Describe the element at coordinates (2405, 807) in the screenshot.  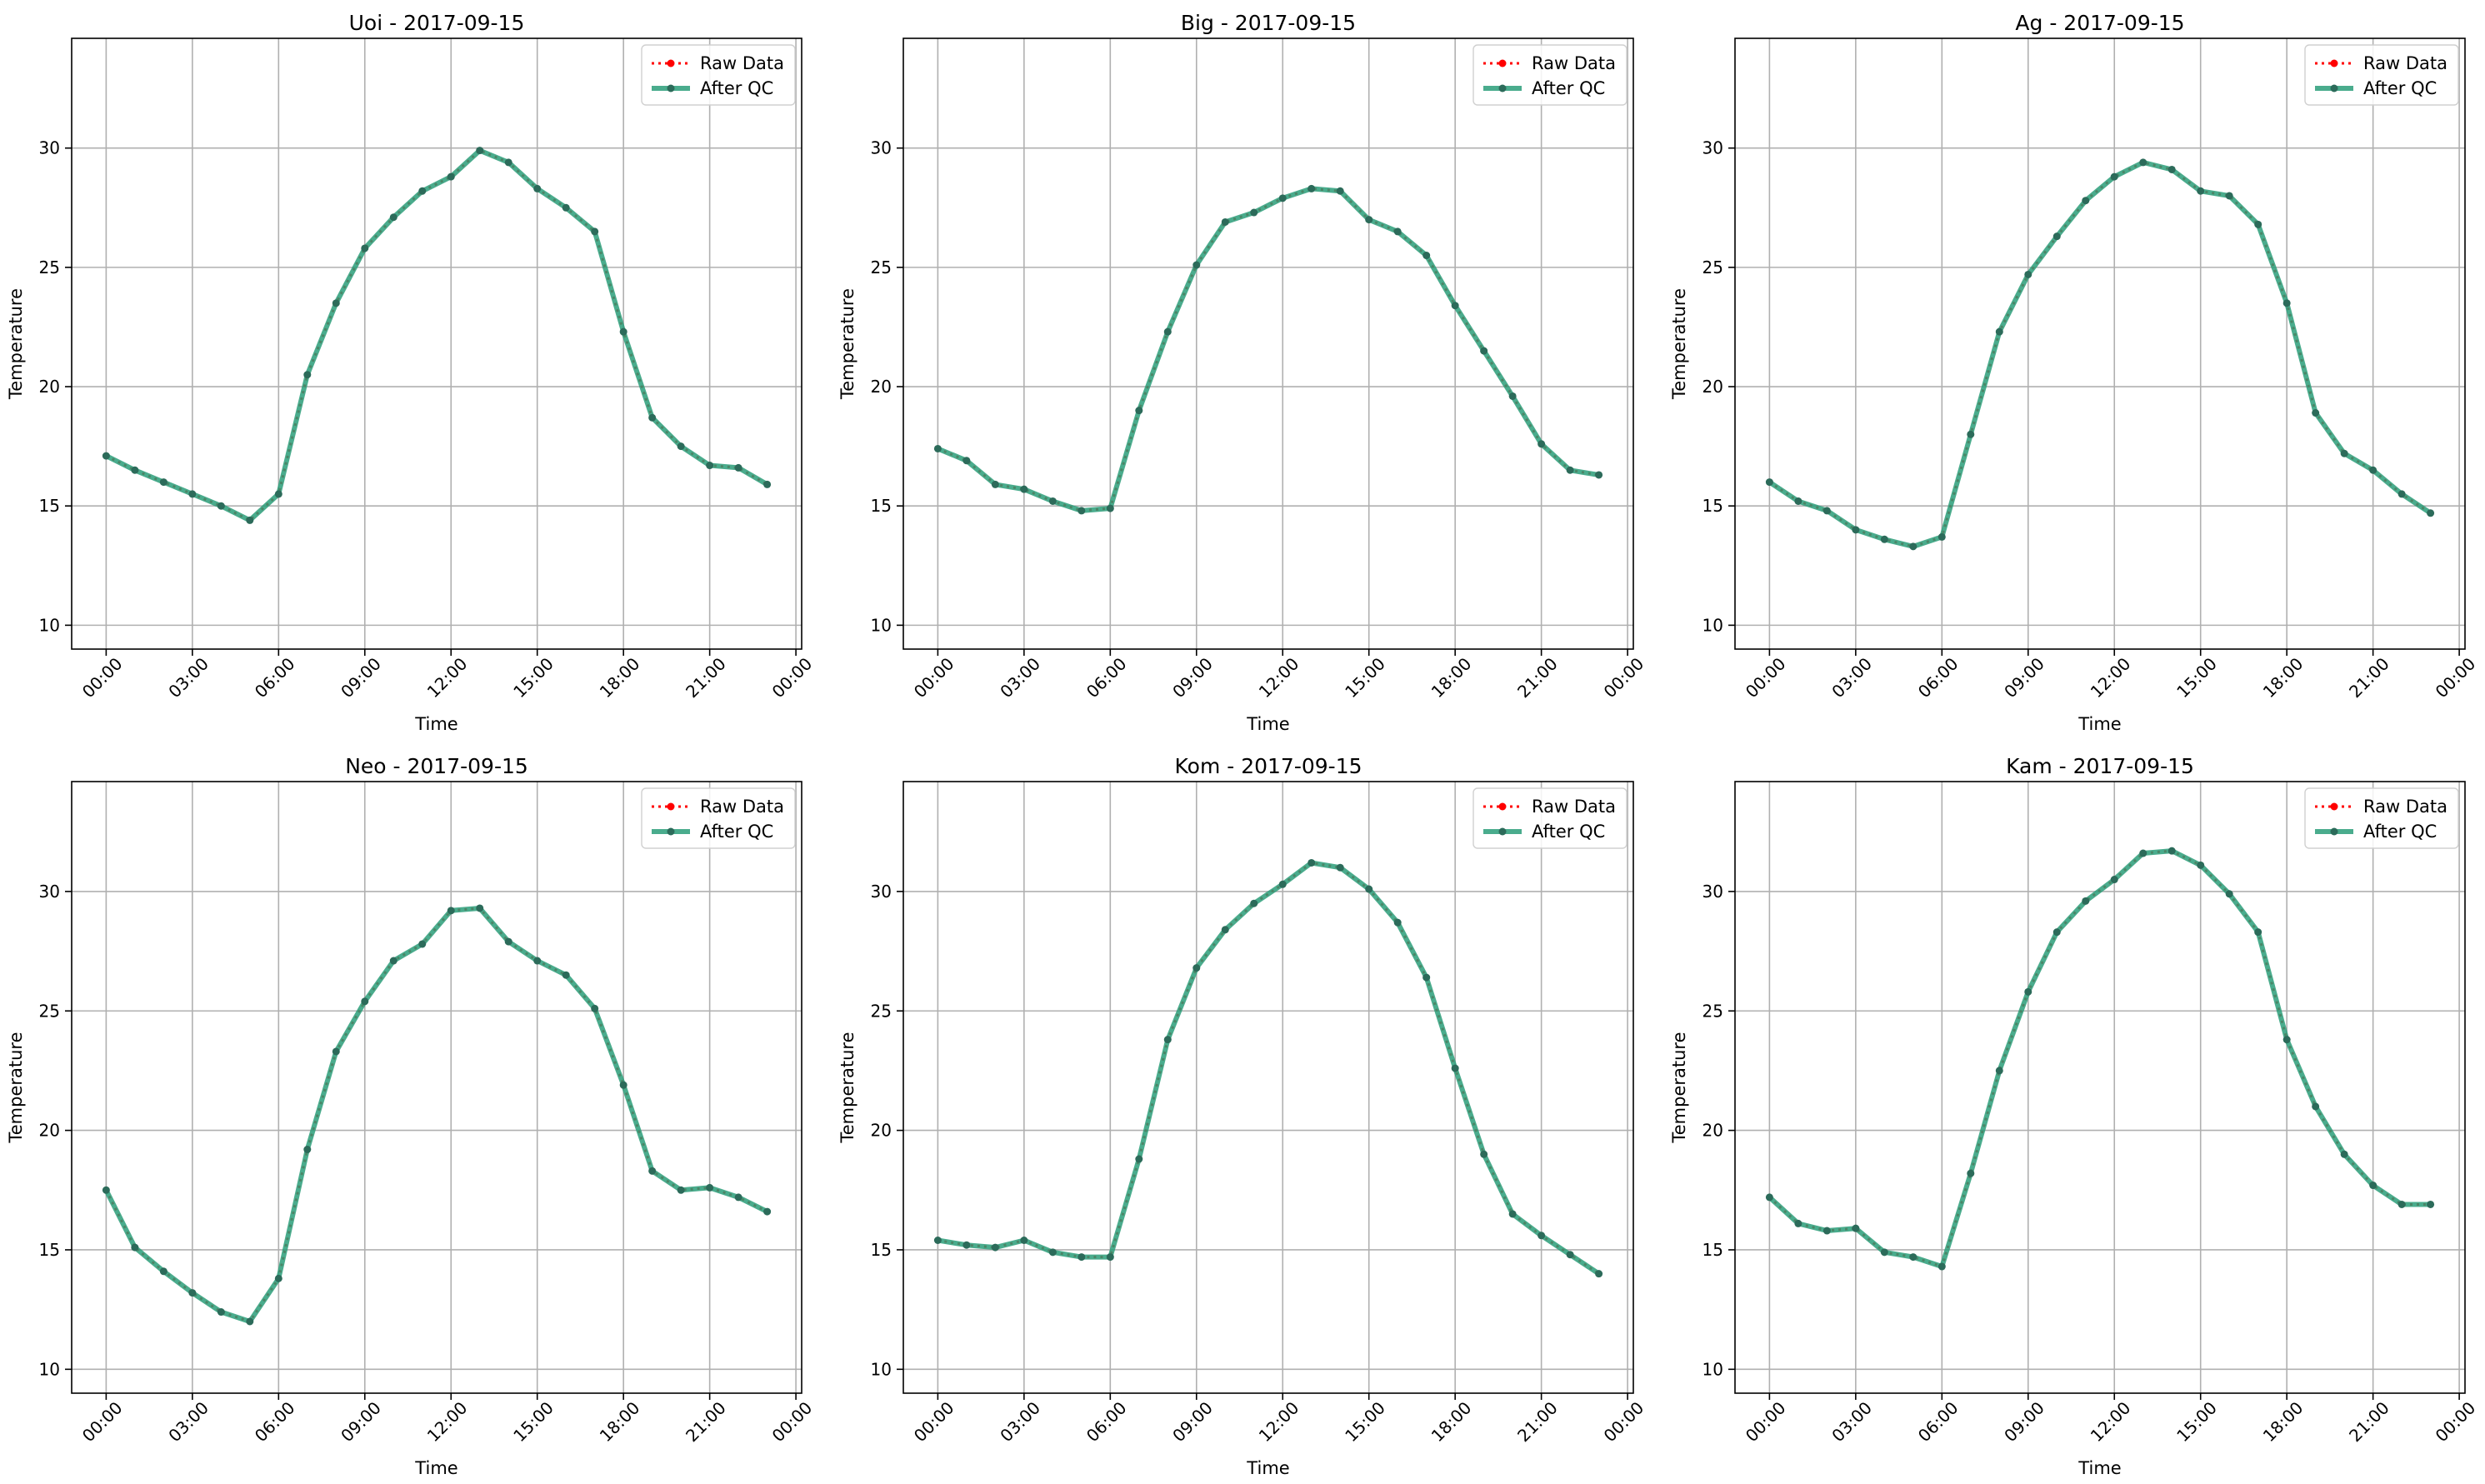
I see `legend-raw-data-label: Raw Data` at that location.